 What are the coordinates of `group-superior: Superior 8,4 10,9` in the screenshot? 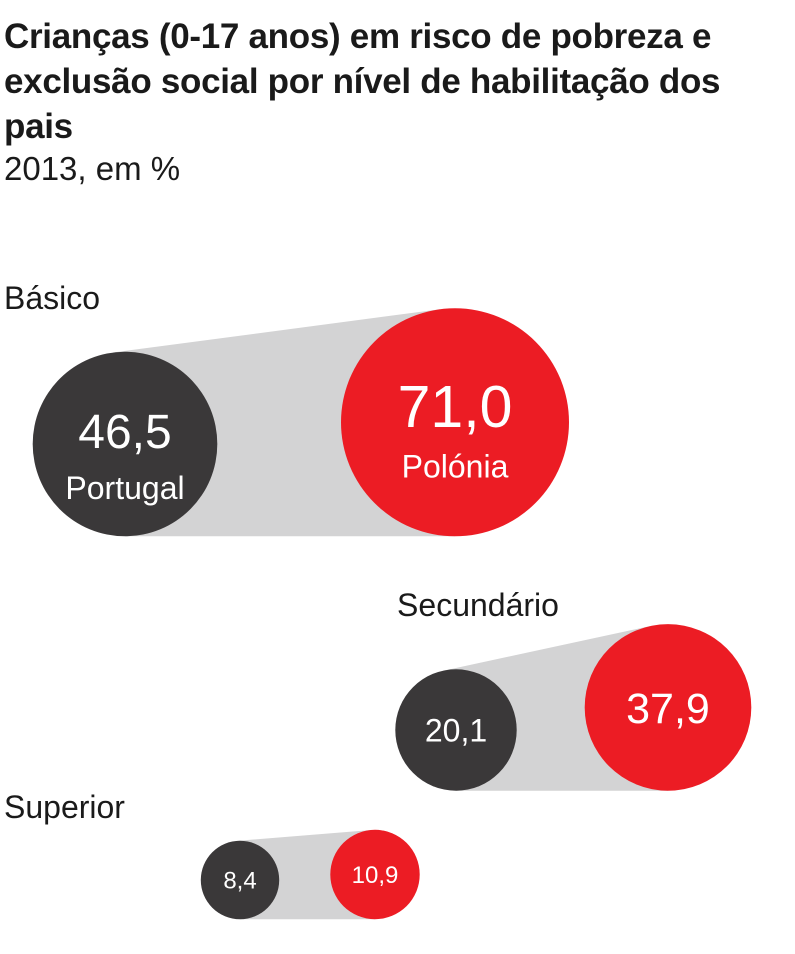 It's located at (212, 854).